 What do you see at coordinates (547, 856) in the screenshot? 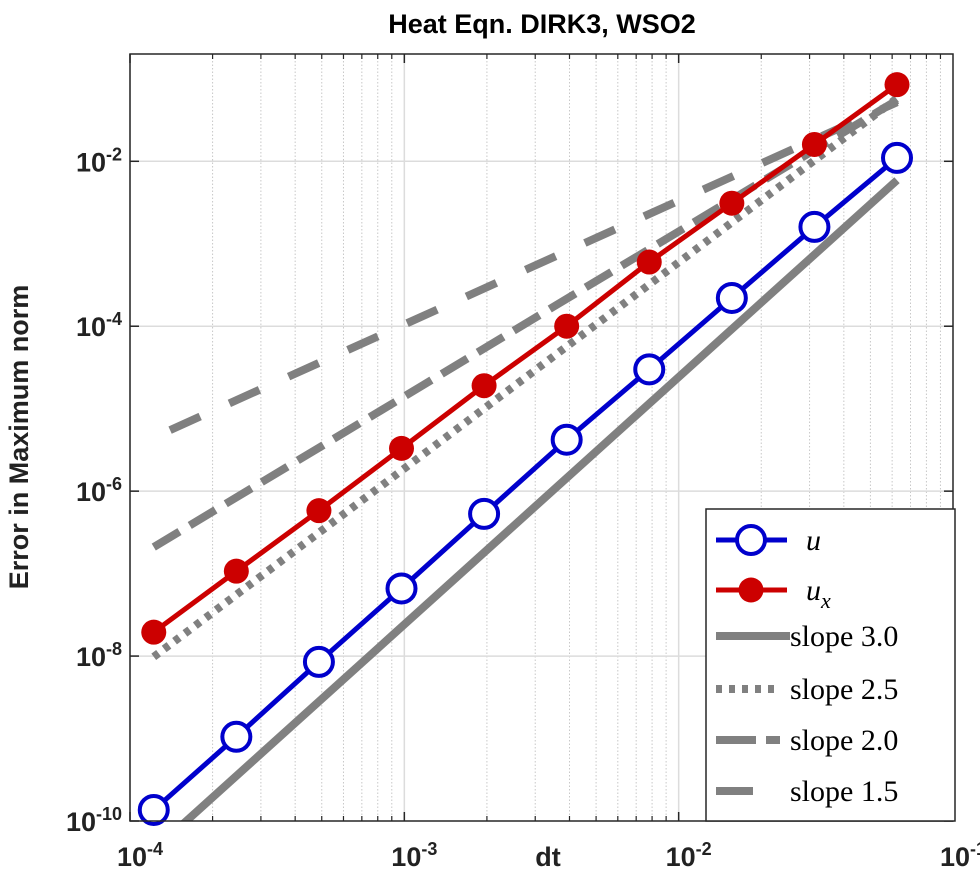
I see `x-axis-label: dt` at bounding box center [547, 856].